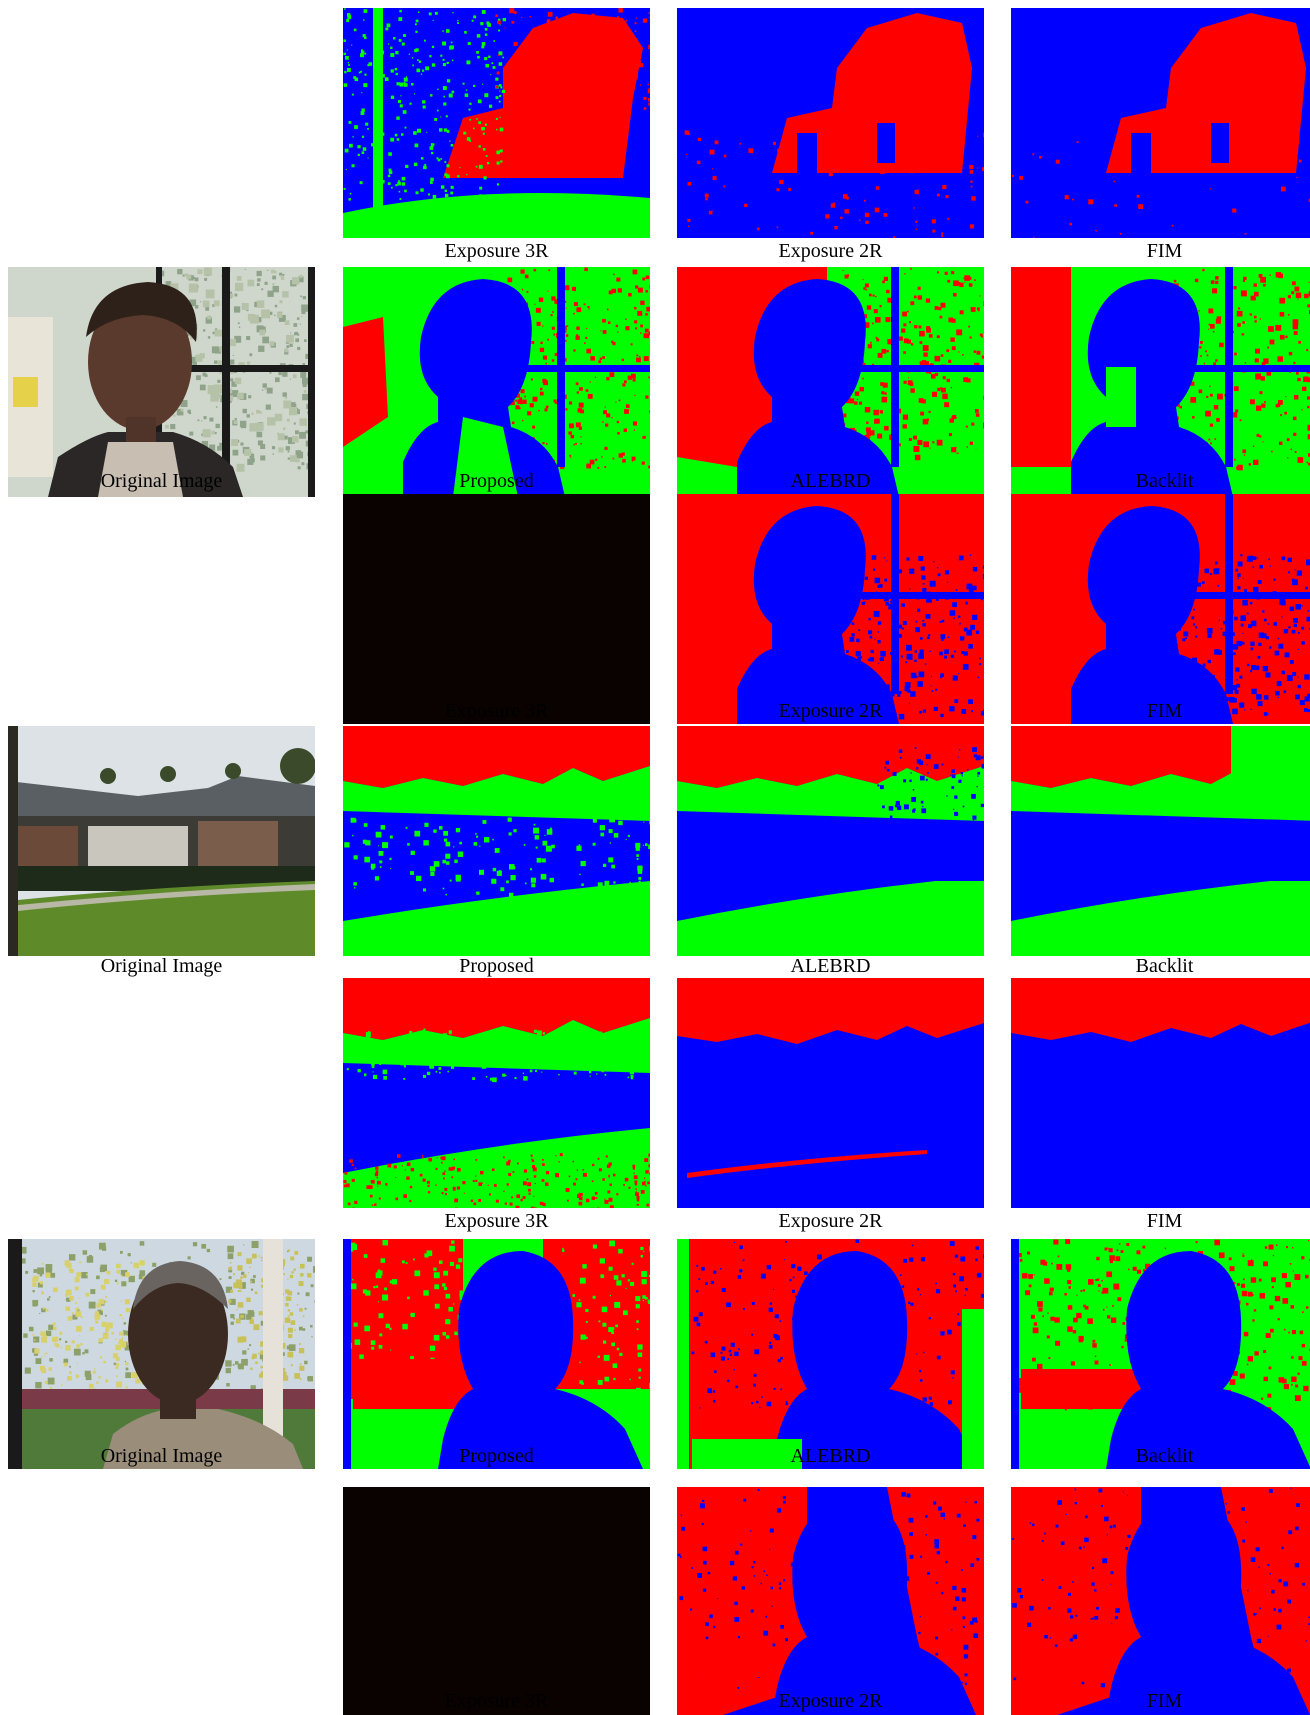  I want to click on map-backlit-house-r3-graphic, so click(1160, 841).